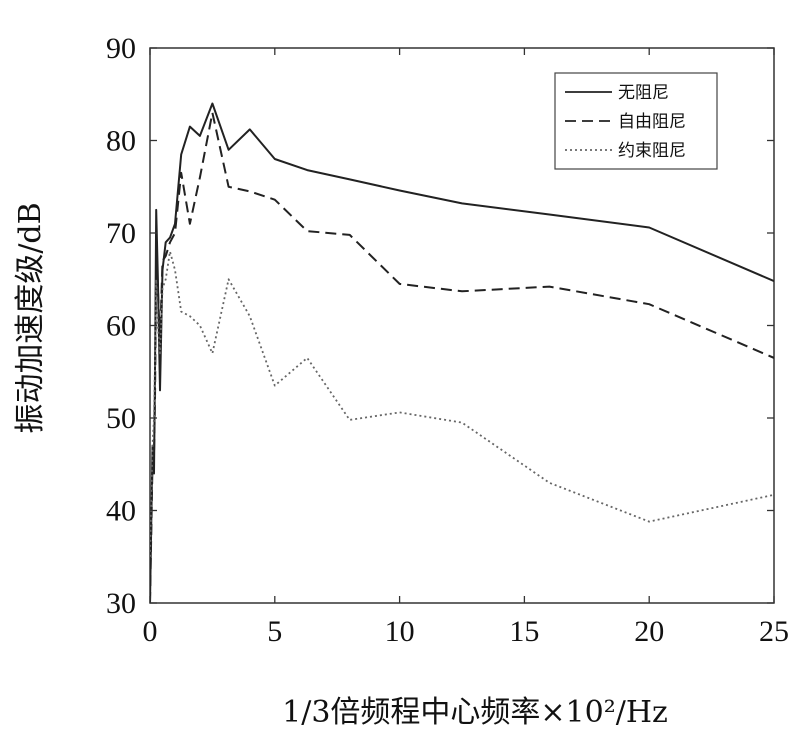 The height and width of the screenshot is (744, 810). What do you see at coordinates (121, 603) in the screenshot?
I see `y-tick-label: 30` at bounding box center [121, 603].